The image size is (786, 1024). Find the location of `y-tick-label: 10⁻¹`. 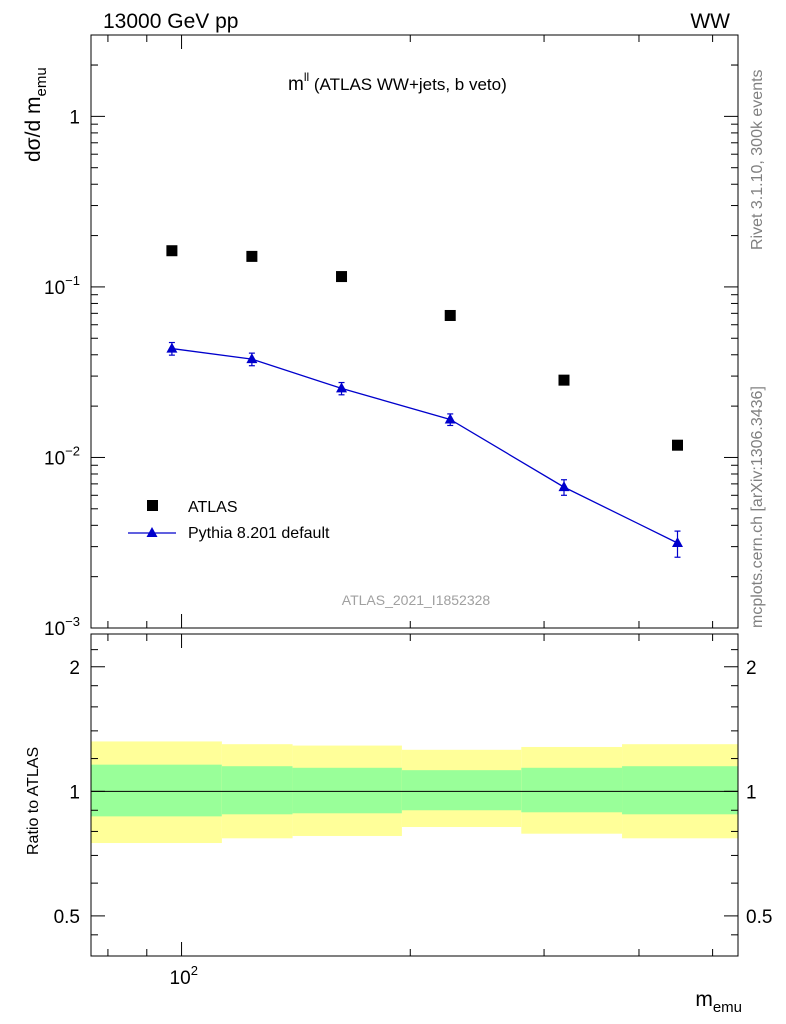

y-tick-label: 10⁻¹ is located at coordinates (62, 286).